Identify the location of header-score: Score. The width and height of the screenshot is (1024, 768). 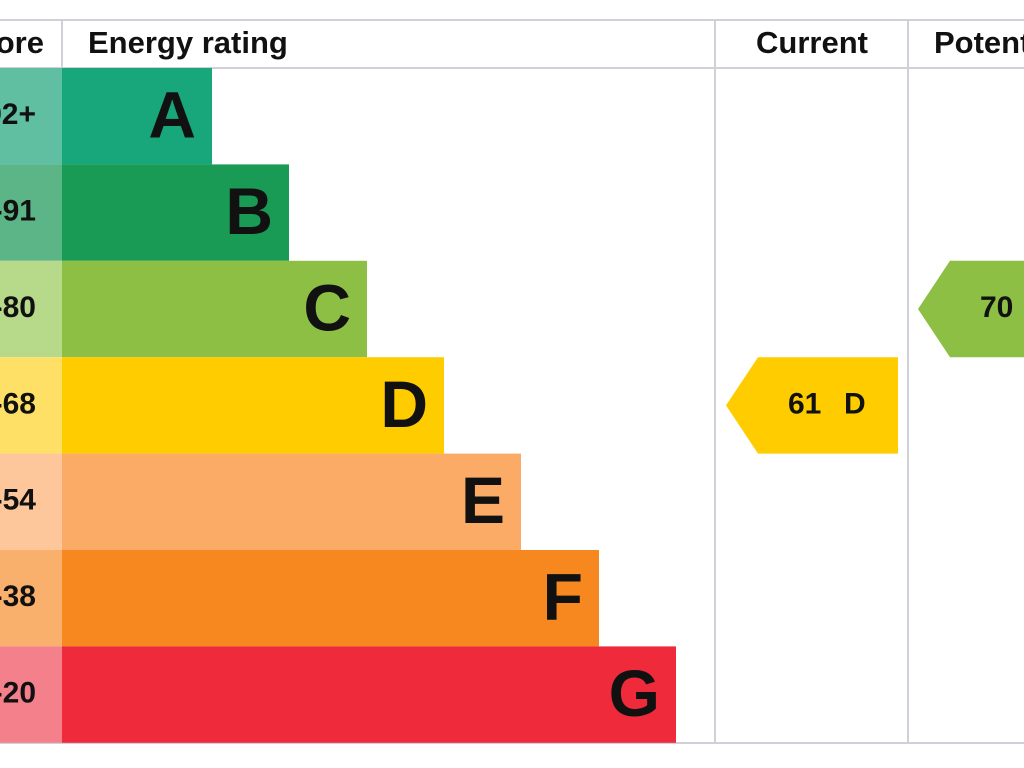
(22, 42).